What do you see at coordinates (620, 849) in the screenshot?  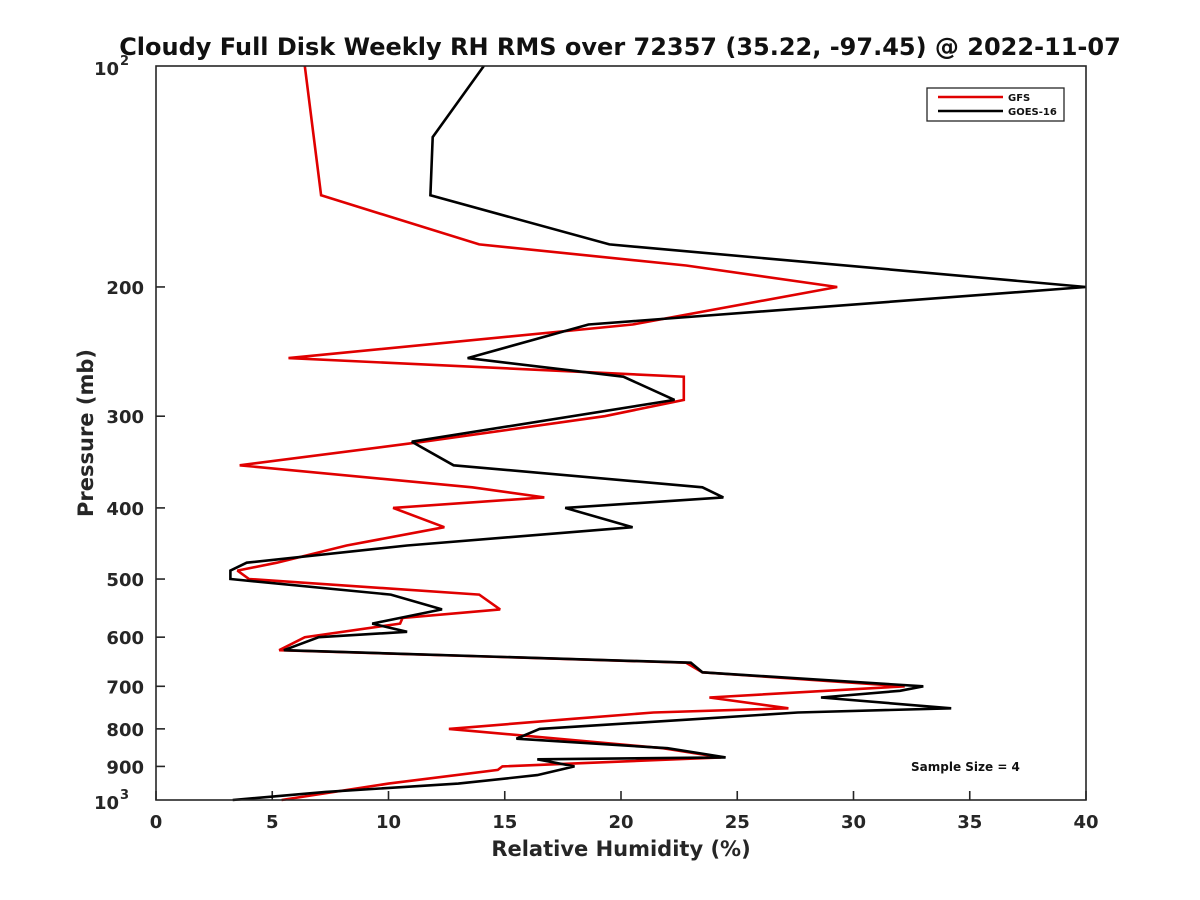 I see `x-axis-label: Relative Humidity (%)` at bounding box center [620, 849].